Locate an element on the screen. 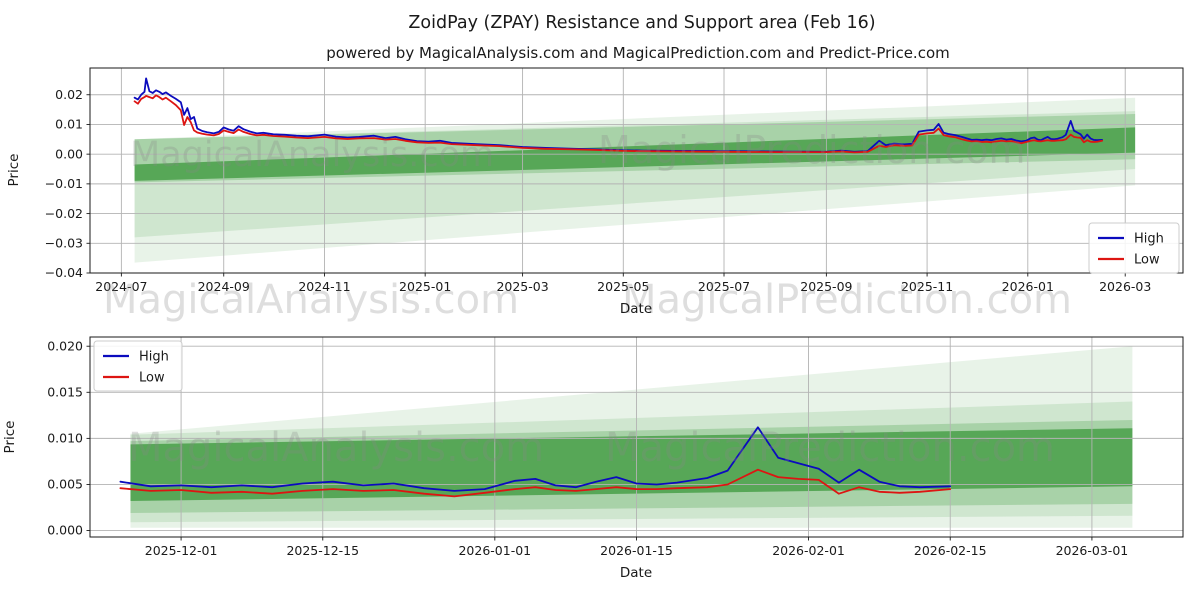 Image resolution: width=1200 pixels, height=600 pixels. x-tick-label: 2026-03 is located at coordinates (1125, 286).